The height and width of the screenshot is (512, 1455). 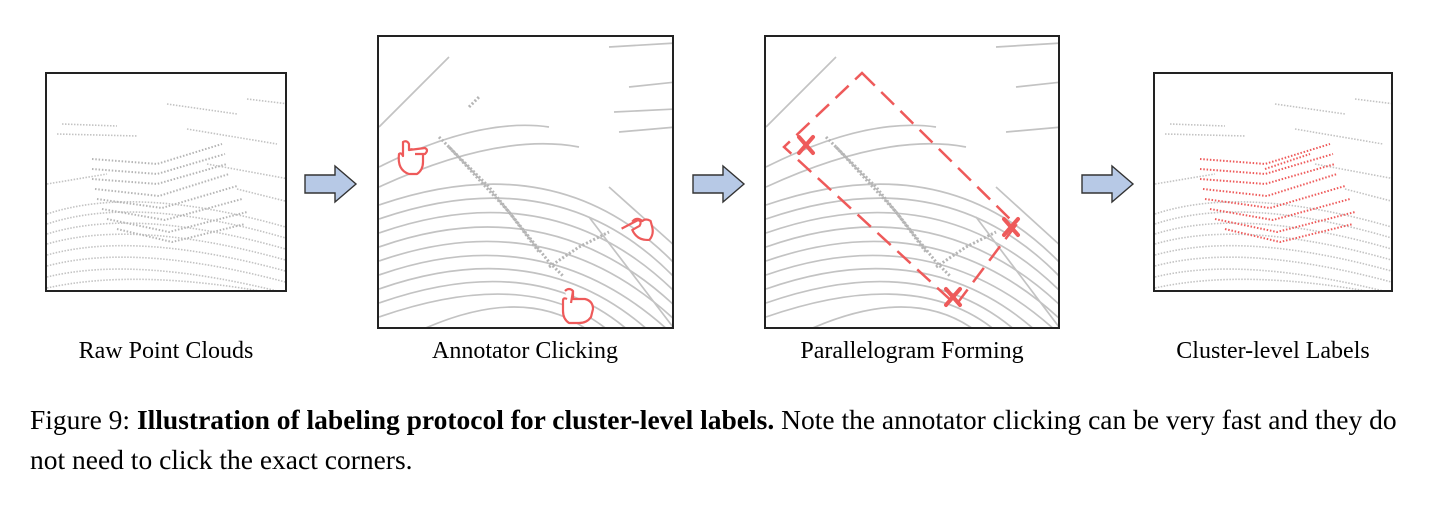 I want to click on panel-cluster-level-labels, so click(x=1273, y=182).